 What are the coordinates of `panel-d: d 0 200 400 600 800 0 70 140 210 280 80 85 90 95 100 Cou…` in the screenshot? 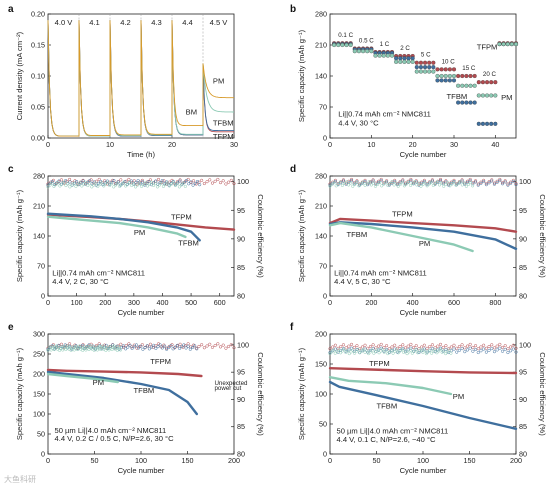 It's located at (418, 240).